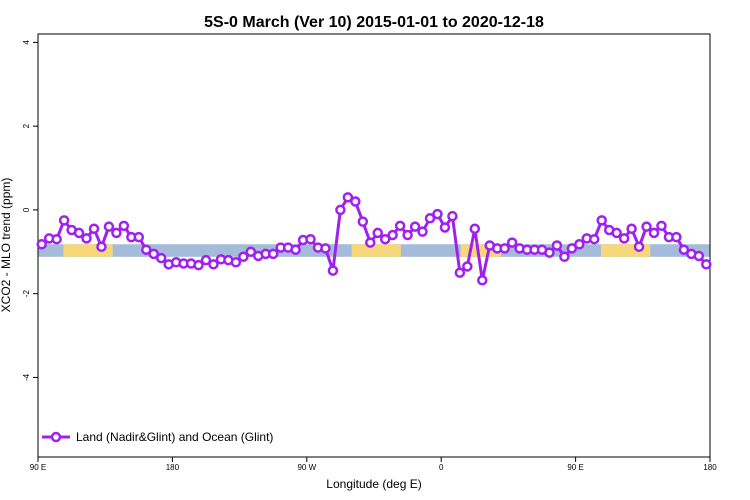 The image size is (750, 500). Describe the element at coordinates (26, 209) in the screenshot. I see `y-tick-label-2: 0` at that location.